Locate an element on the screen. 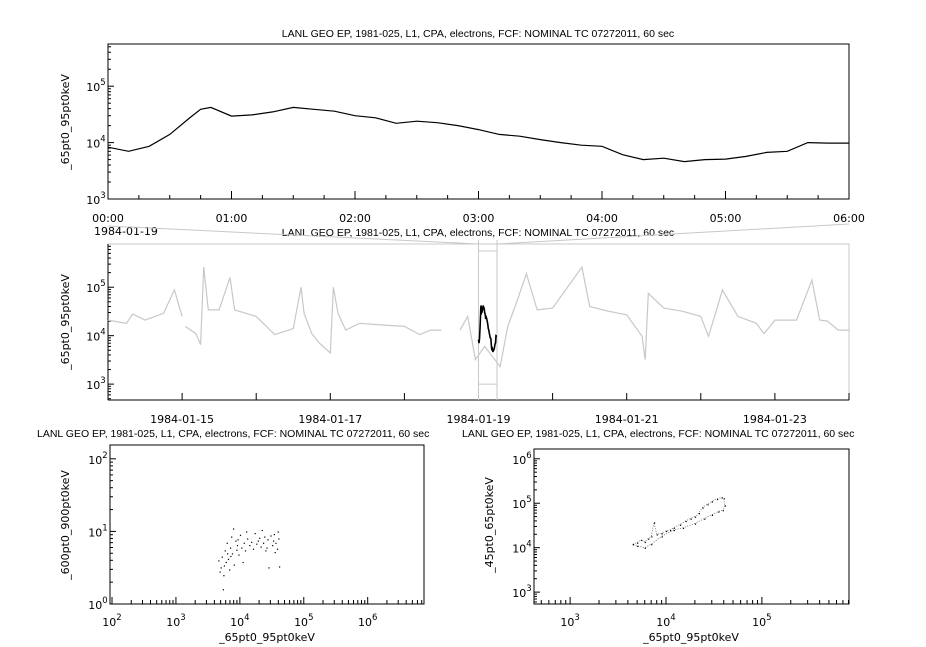 This screenshot has height=647, width=926. panel4-xtick-label: 10⁴ is located at coordinates (665, 621).